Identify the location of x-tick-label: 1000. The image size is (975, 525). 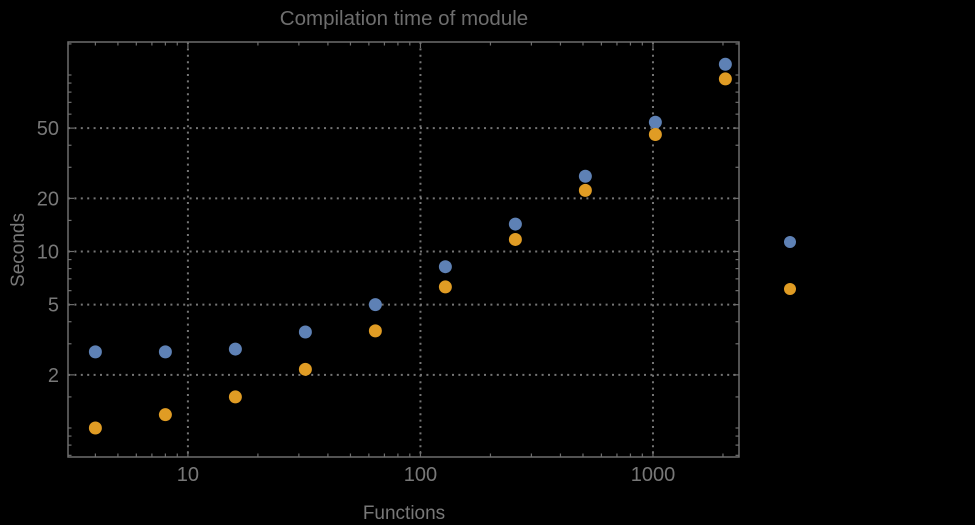
(653, 475).